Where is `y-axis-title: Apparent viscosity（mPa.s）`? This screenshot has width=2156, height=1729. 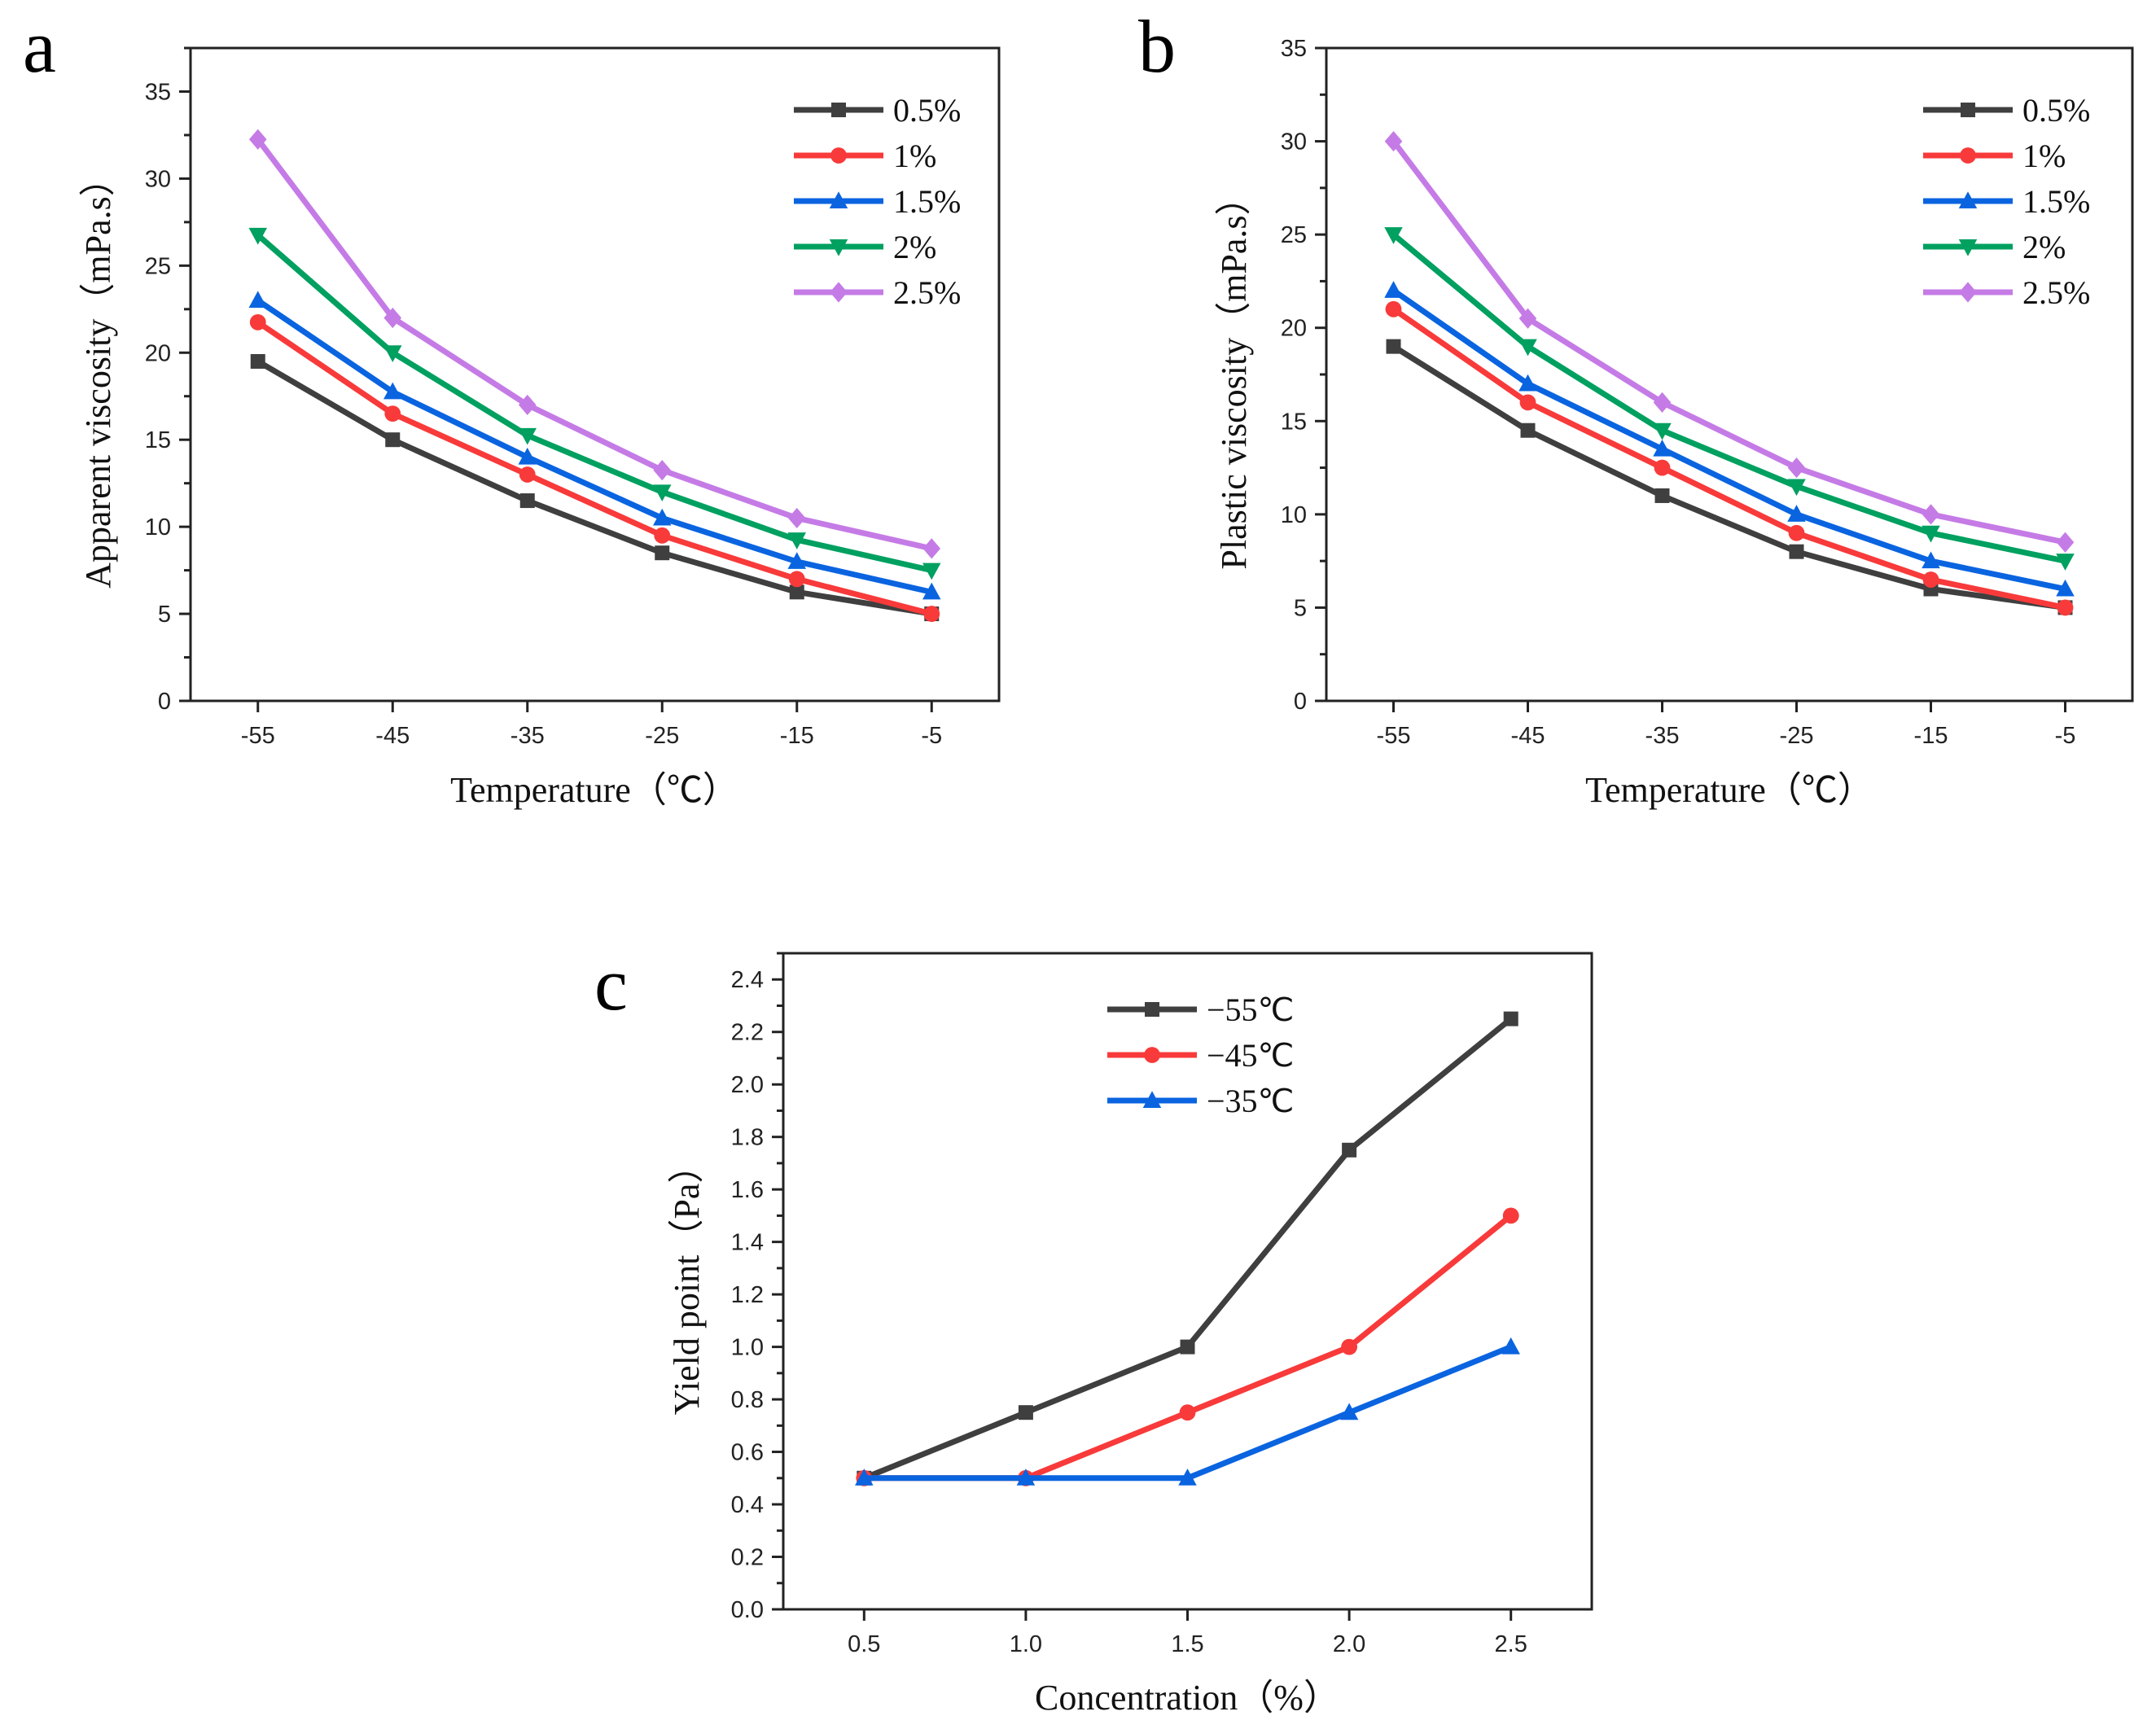
y-axis-title: Apparent viscosity（mPa.s） is located at coordinates (98, 374).